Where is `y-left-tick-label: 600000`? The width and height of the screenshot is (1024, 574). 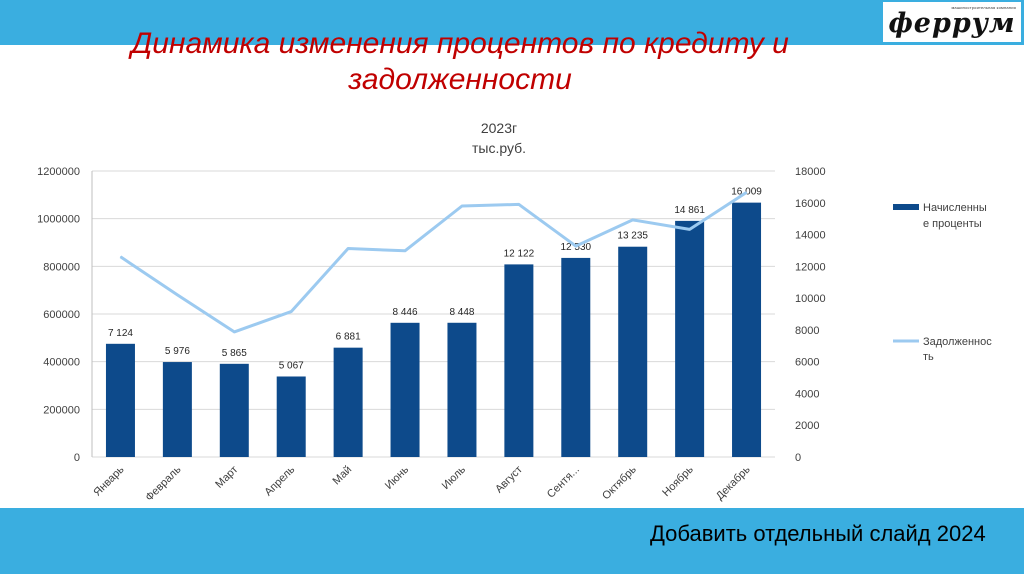
y-left-tick-label: 600000 is located at coordinates (61, 315).